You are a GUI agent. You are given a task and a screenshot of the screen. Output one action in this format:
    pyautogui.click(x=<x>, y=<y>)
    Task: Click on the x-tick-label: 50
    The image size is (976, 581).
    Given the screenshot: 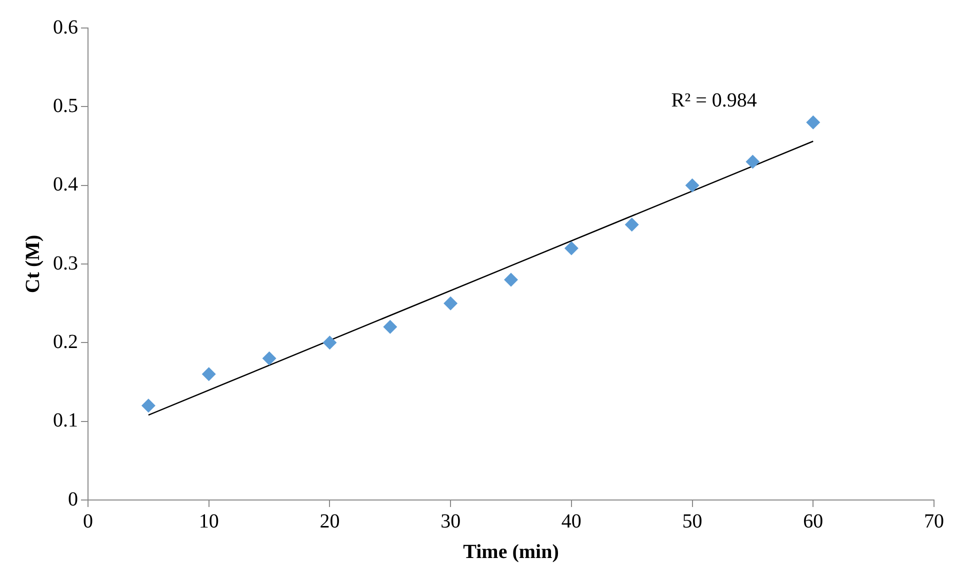 What is the action you would take?
    pyautogui.click(x=692, y=521)
    